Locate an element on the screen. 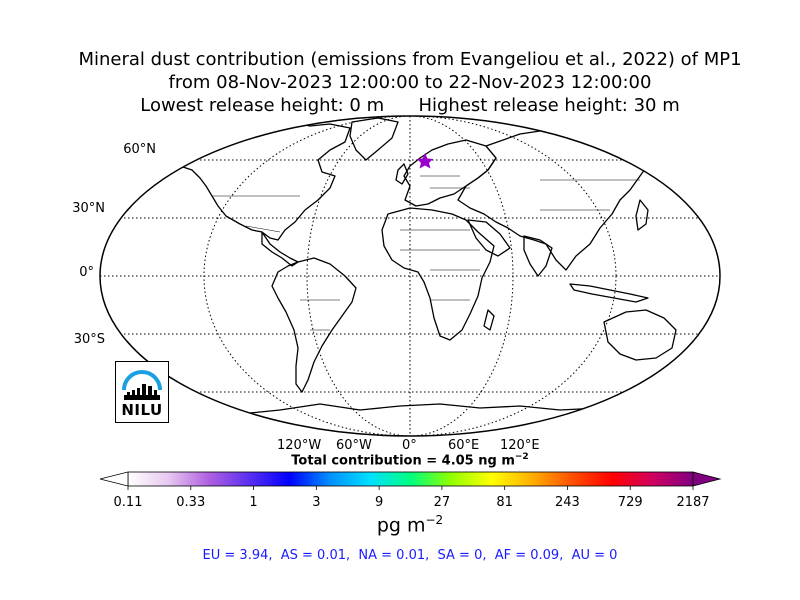  lon-label-0: 0° is located at coordinates (409, 445).